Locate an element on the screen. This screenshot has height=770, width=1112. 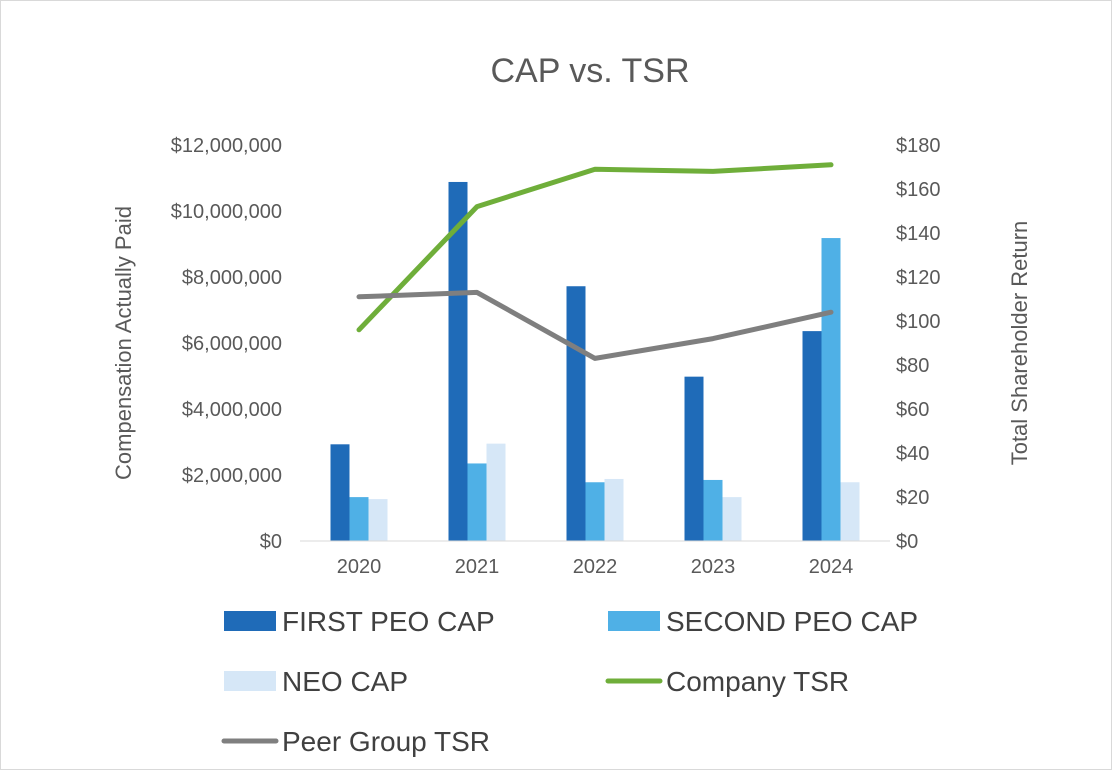
left-tick-label: $2,000,000 is located at coordinates (232, 476).